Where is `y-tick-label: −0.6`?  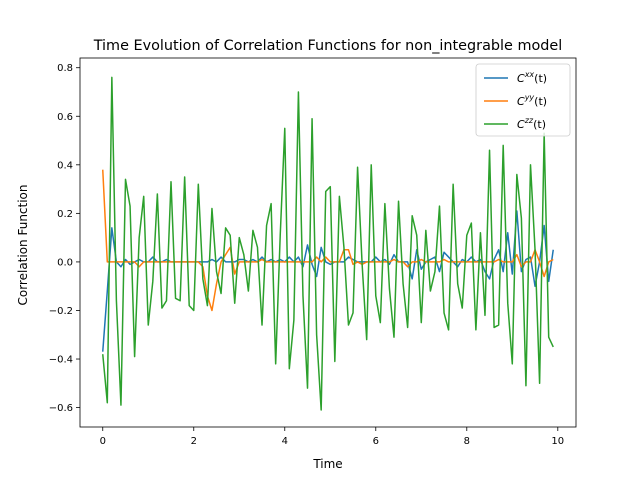 y-tick-label: −0.6 is located at coordinates (61, 408).